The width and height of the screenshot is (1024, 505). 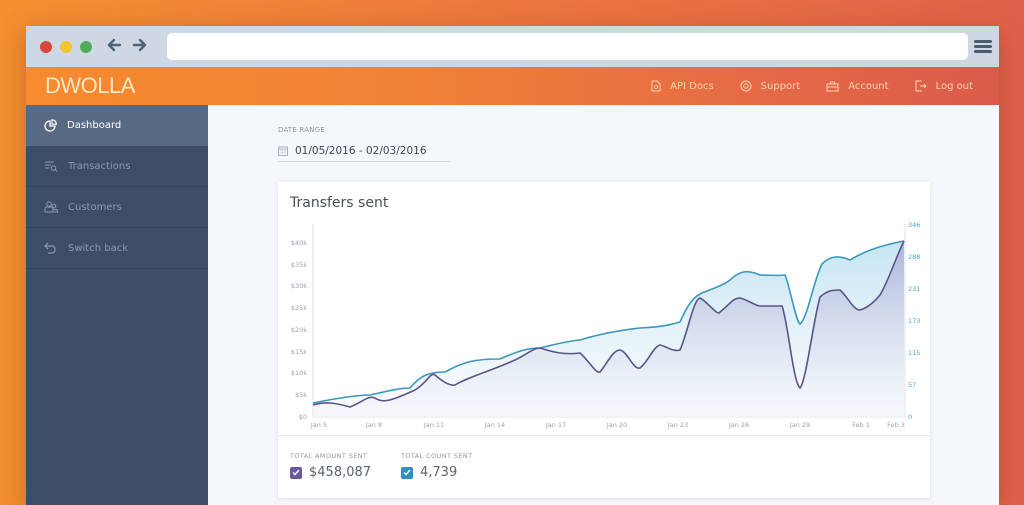 I want to click on svg-text: $0, so click(x=303, y=417).